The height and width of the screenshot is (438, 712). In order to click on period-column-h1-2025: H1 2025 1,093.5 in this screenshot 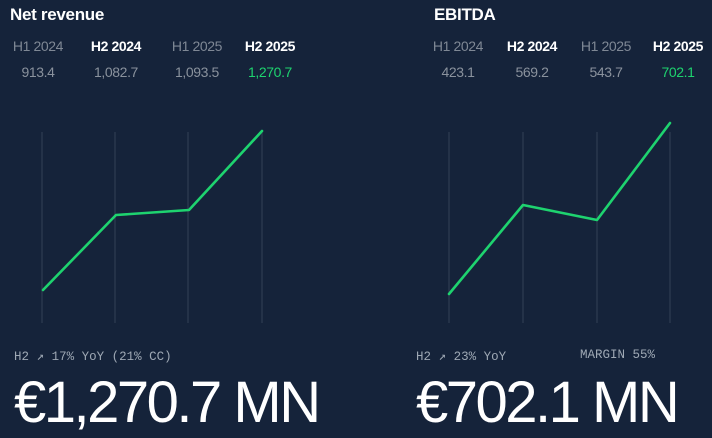, I will do `click(197, 59)`.